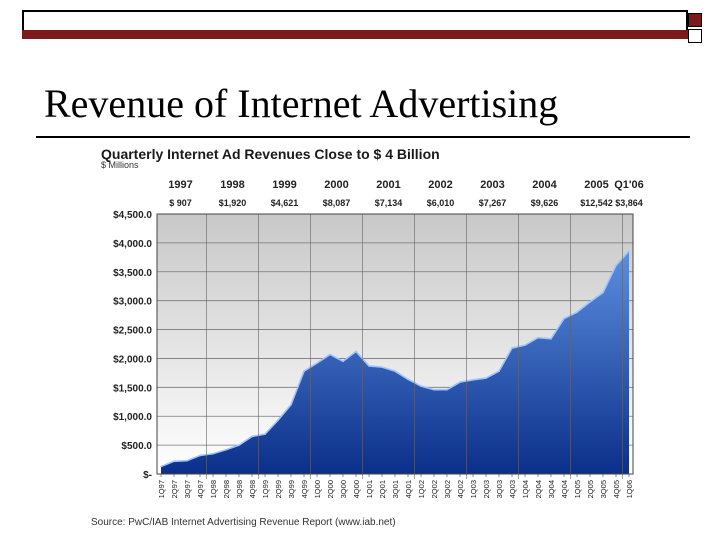  Describe the element at coordinates (147, 475) in the screenshot. I see `y-tick-label: $-` at that location.